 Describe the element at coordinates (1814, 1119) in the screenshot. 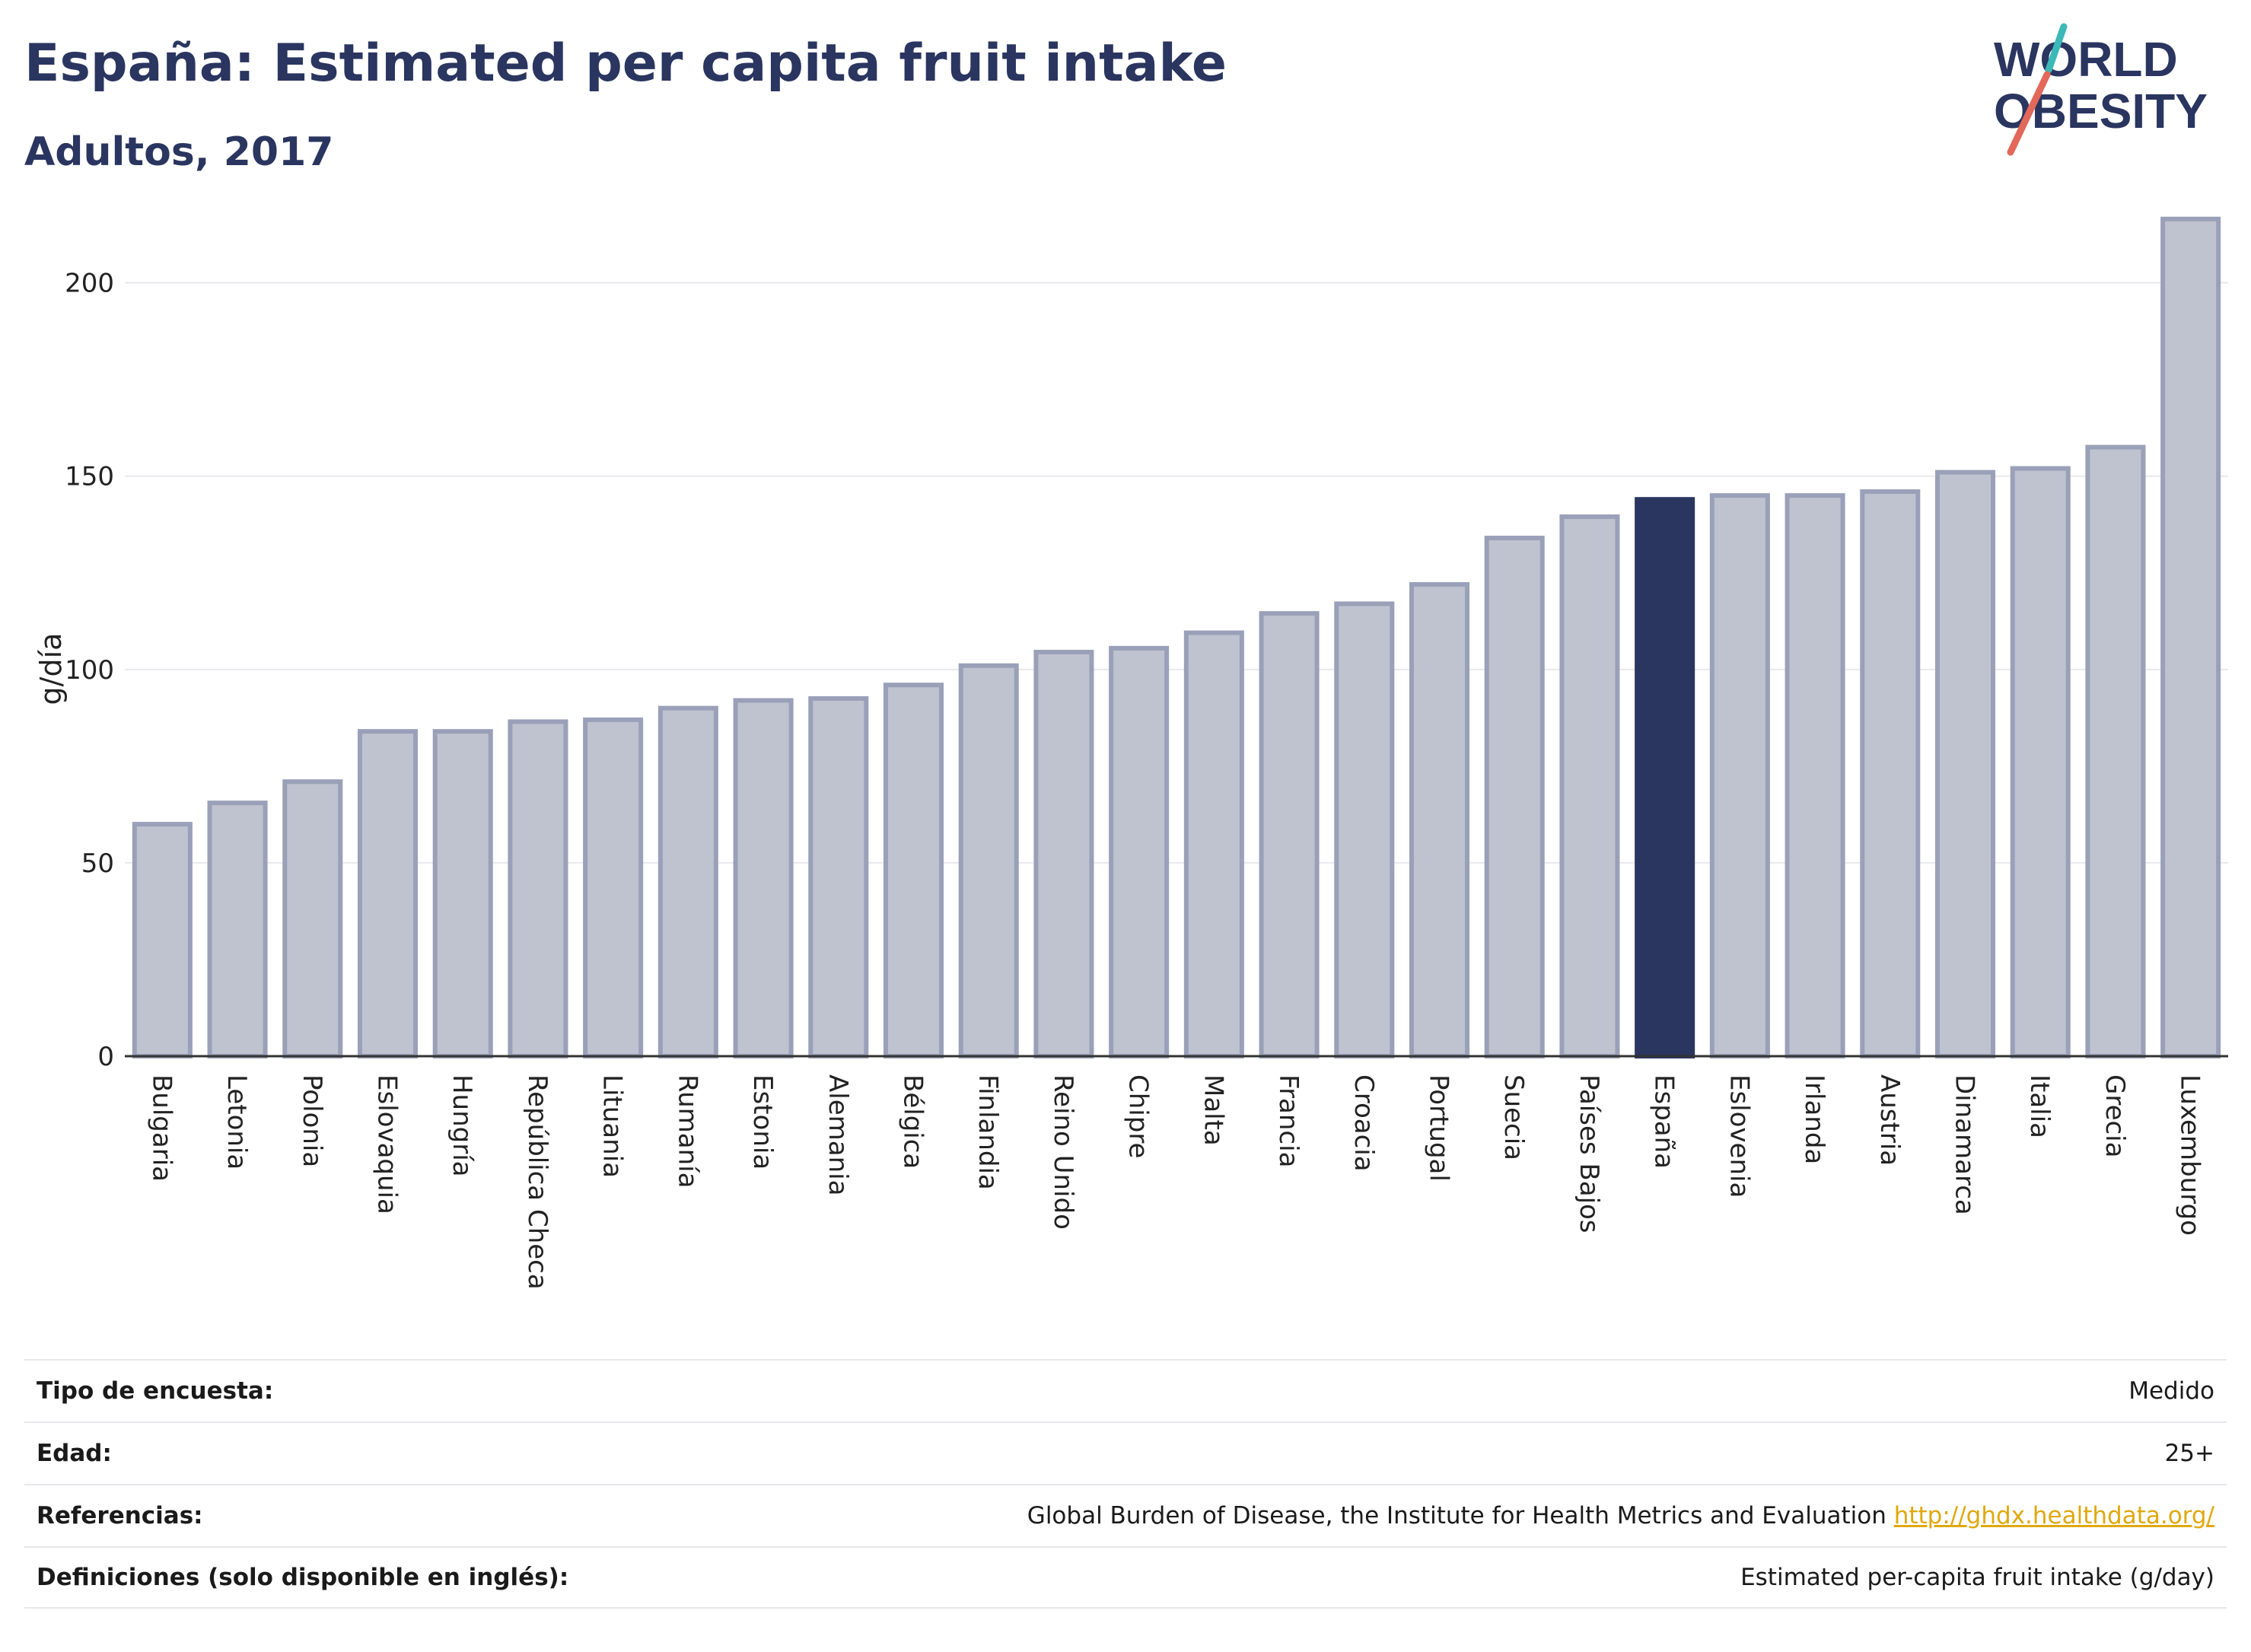

I see `x-tick-label: Irlanda` at that location.